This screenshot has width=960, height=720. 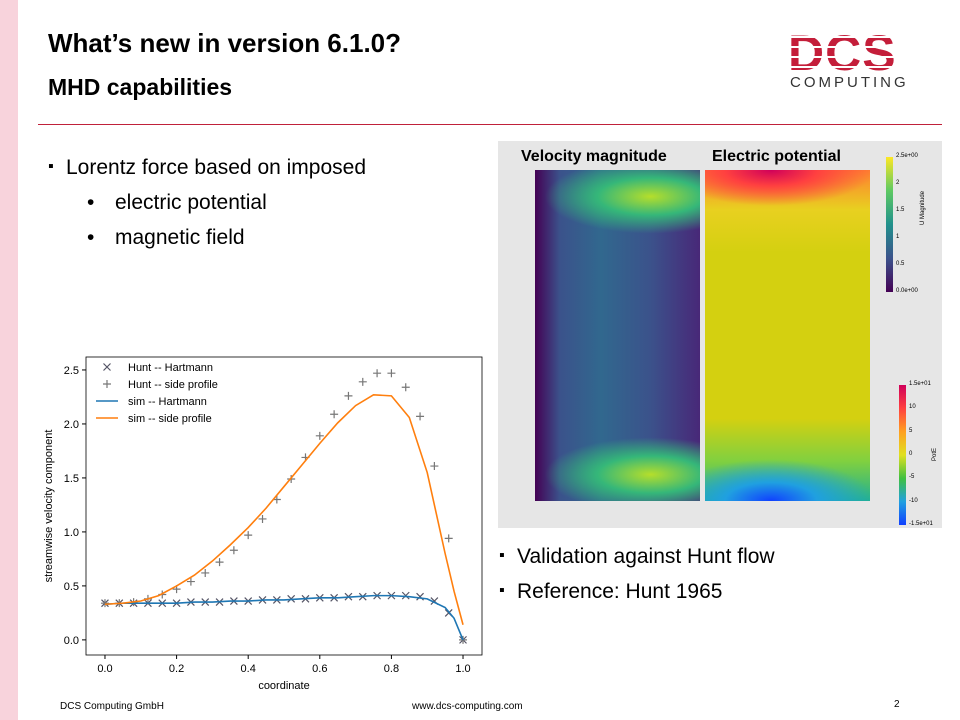 What do you see at coordinates (248, 669) in the screenshot?
I see `x-tick-label: 0.4` at bounding box center [248, 669].